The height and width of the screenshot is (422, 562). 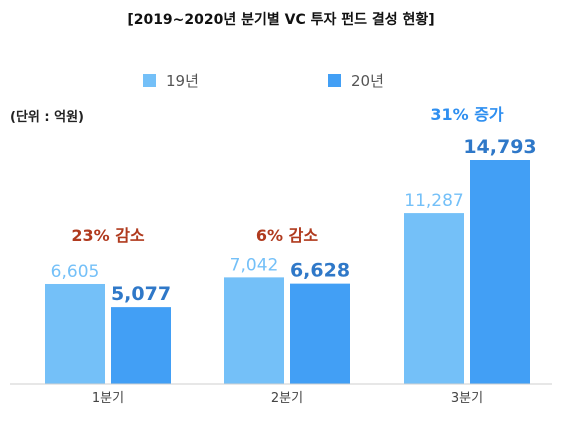 I want to click on value-label-3분기-19년: 11,287, so click(x=433, y=201).